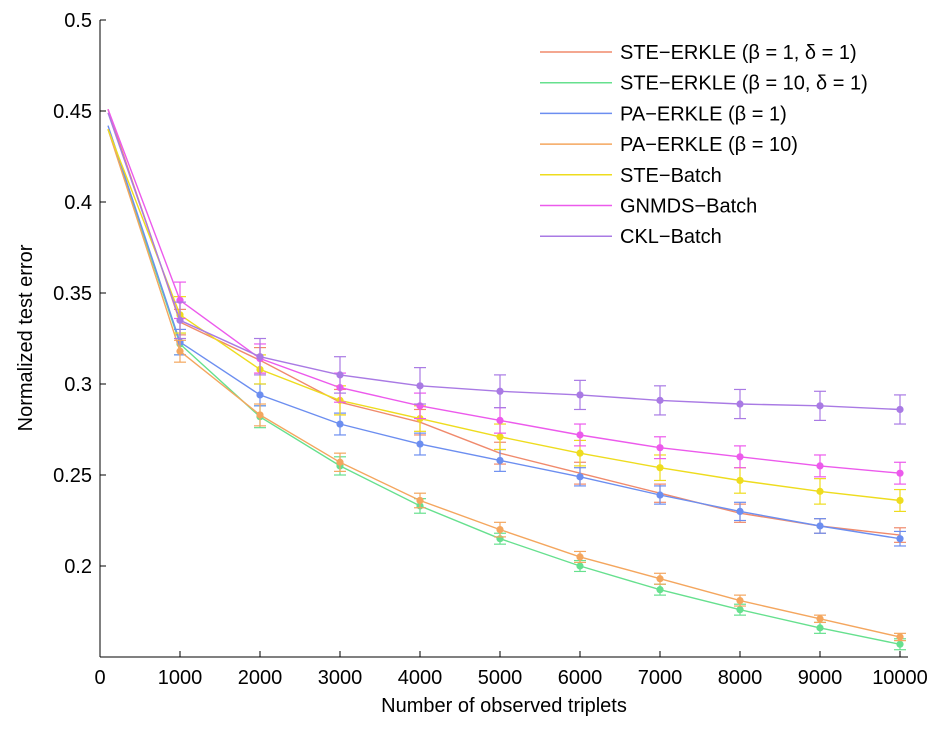  What do you see at coordinates (180, 678) in the screenshot?
I see `x-tick-label: 1000` at bounding box center [180, 678].